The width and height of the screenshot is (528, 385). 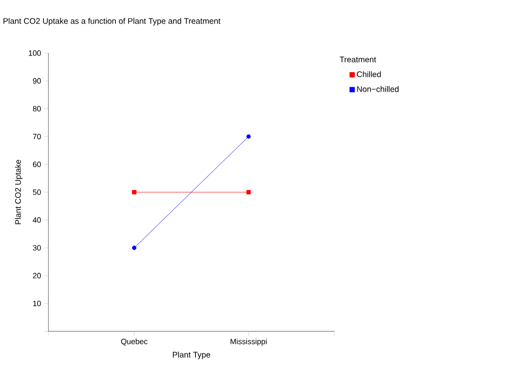 What do you see at coordinates (368, 74) in the screenshot?
I see `legend-label: Chilled` at bounding box center [368, 74].